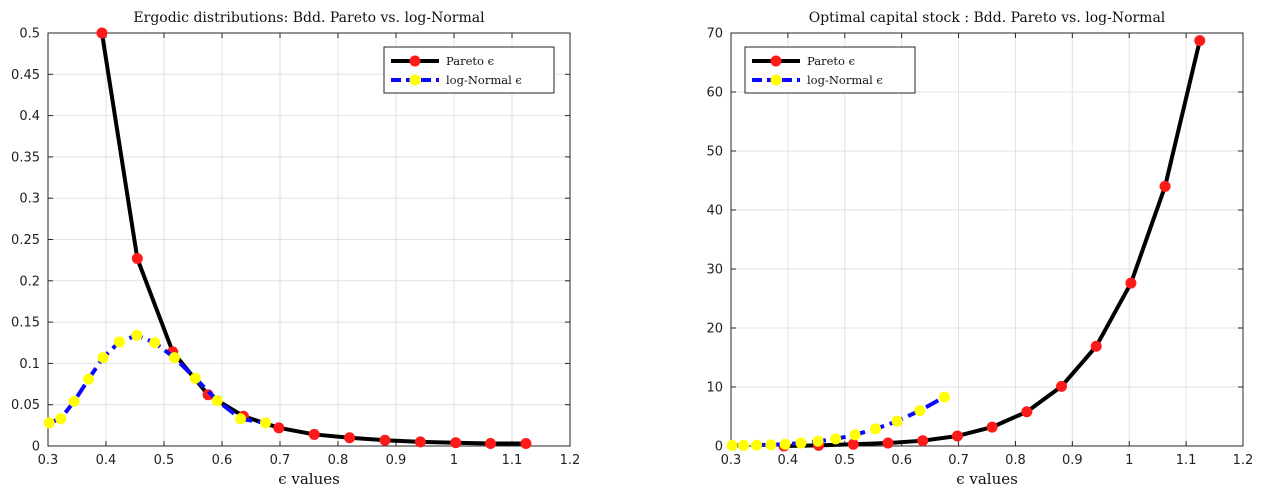 This screenshot has height=492, width=1265. I want to click on y-tick-label: 70, so click(714, 34).